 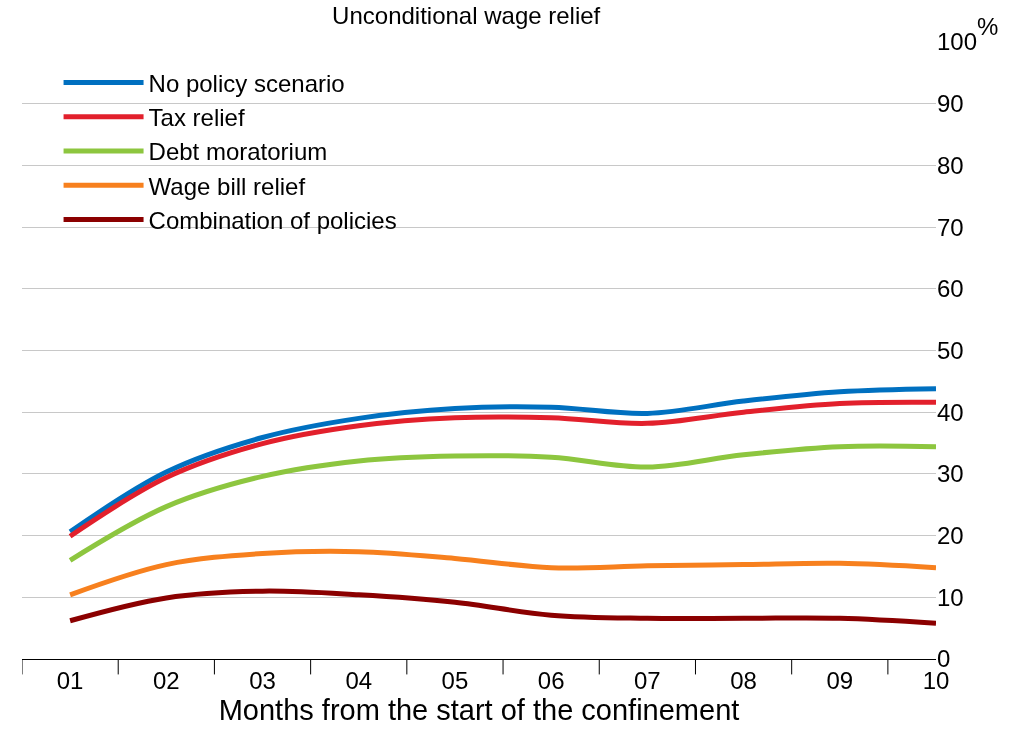 What do you see at coordinates (950, 535) in the screenshot?
I see `y-tick-label: 20` at bounding box center [950, 535].